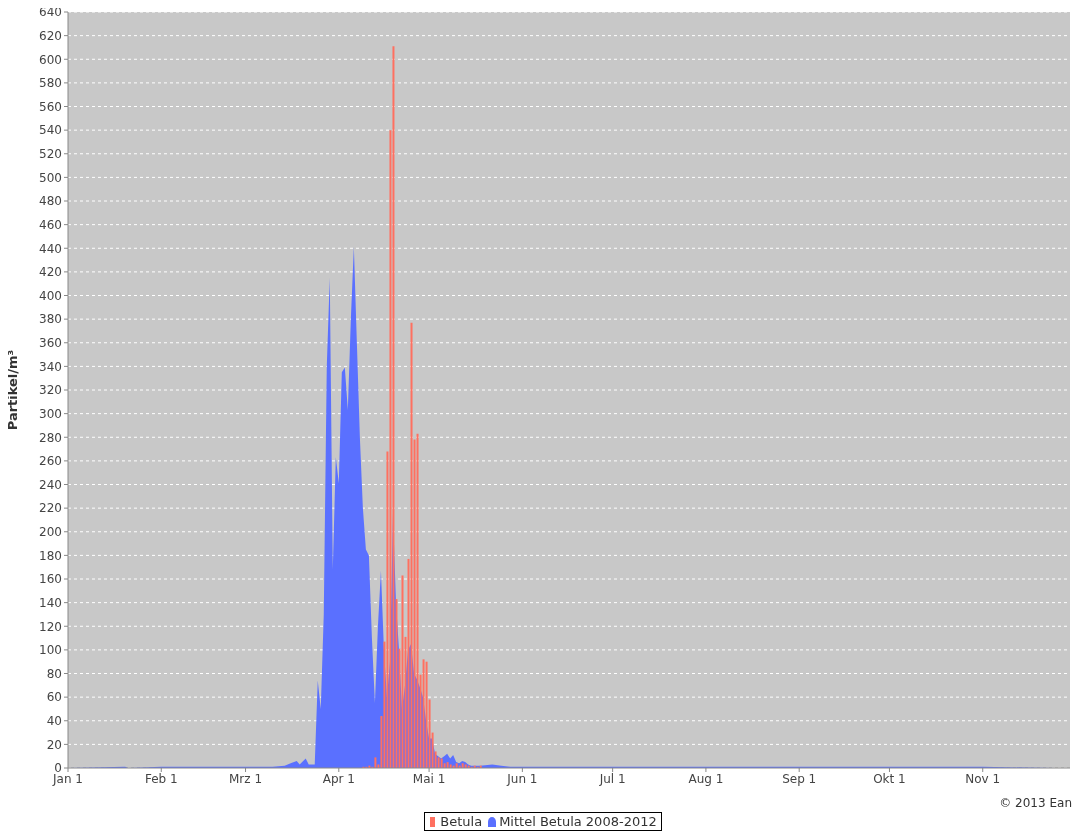  I want to click on y-tick-label: 500, so click(50, 177).